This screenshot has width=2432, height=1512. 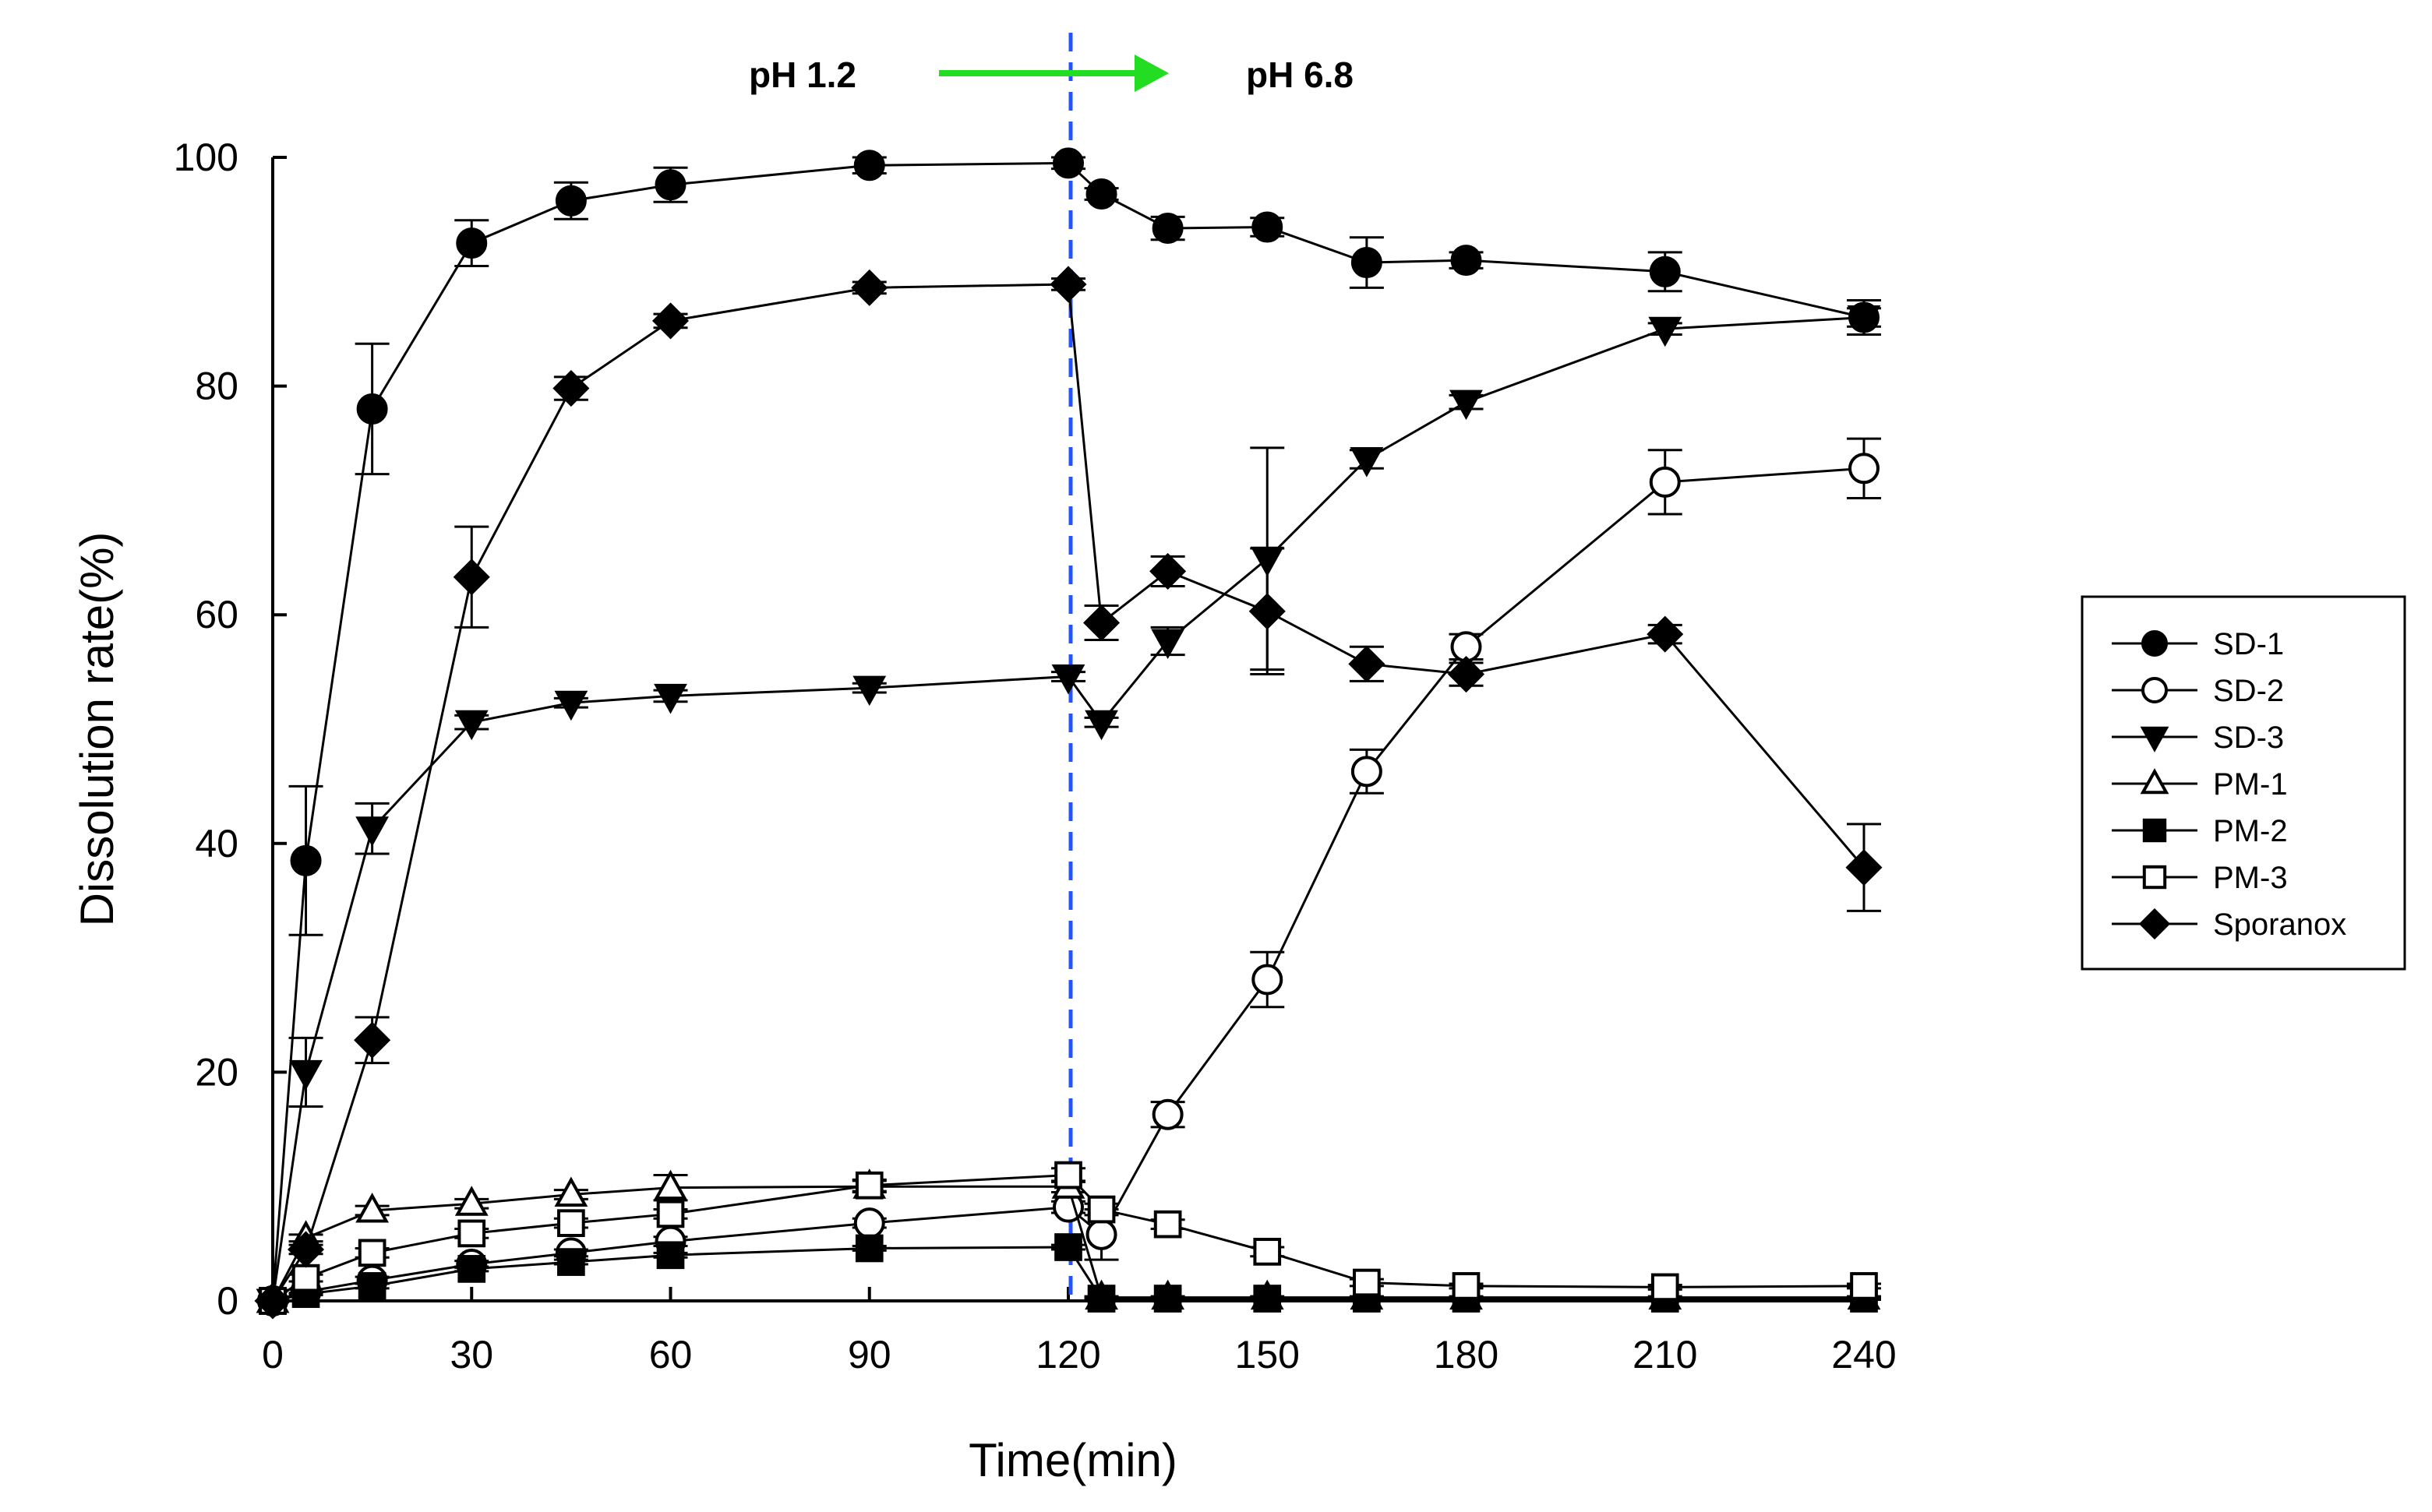 I want to click on y-tick-label: 0, so click(x=227, y=1301).